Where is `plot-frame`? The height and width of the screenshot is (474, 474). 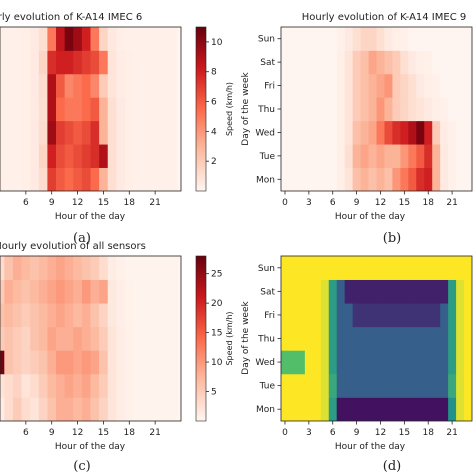
plot-frame is located at coordinates (91, 338).